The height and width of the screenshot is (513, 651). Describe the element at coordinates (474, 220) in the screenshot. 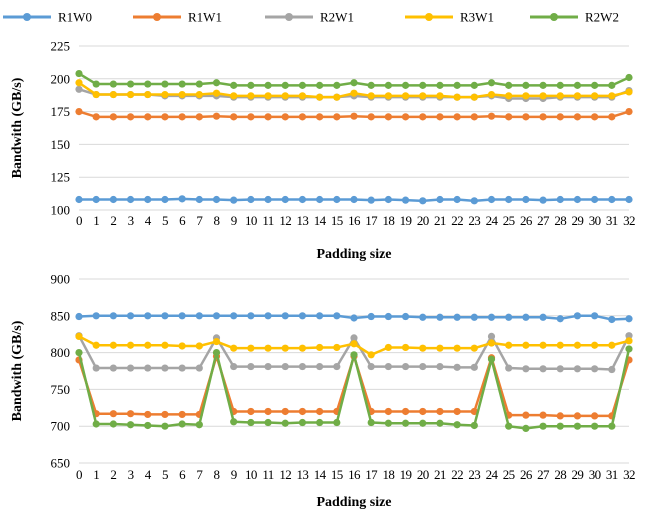

I see `chart1-xtick-label: 23` at that location.